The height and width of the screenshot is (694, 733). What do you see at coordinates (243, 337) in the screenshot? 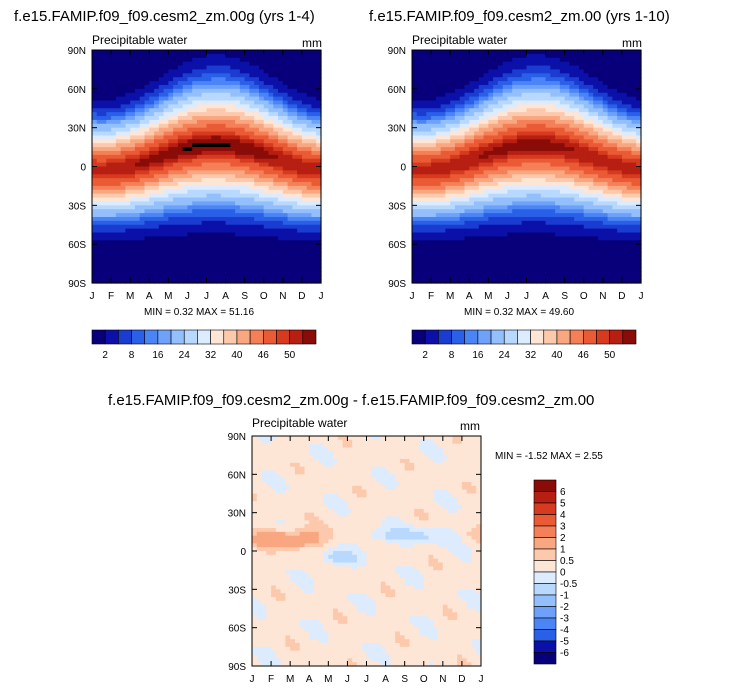
I see `panel1-colorbar-box` at bounding box center [243, 337].